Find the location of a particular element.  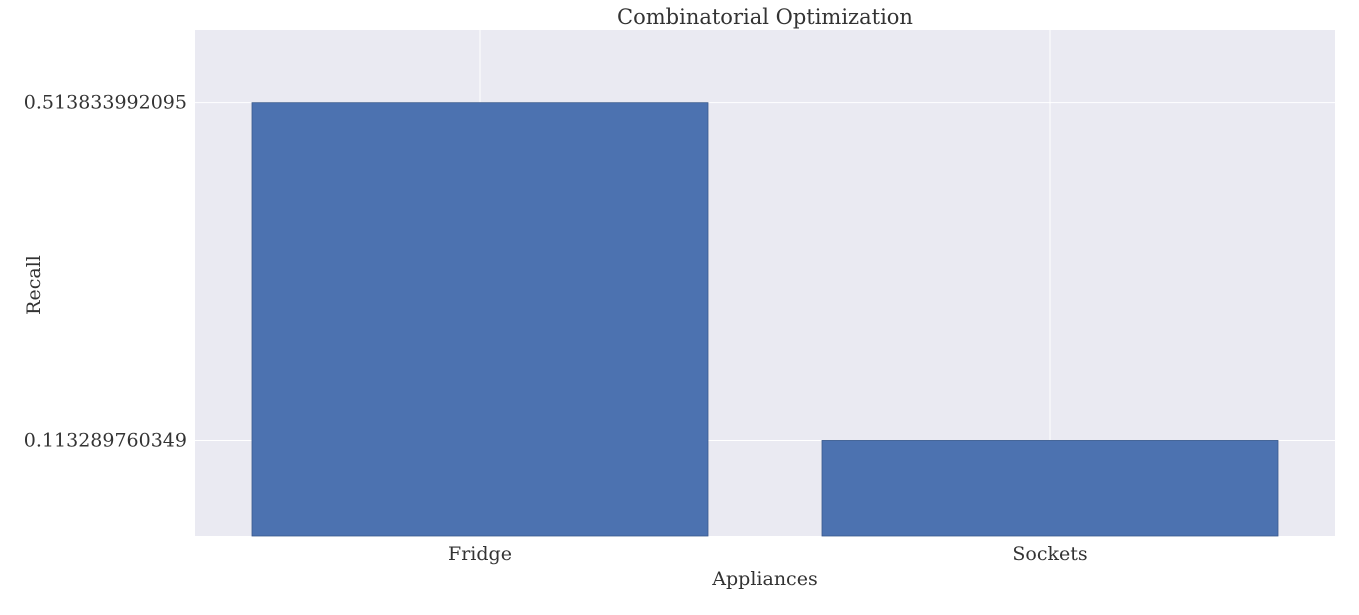

x-tick-label: Fridge is located at coordinates (480, 554).